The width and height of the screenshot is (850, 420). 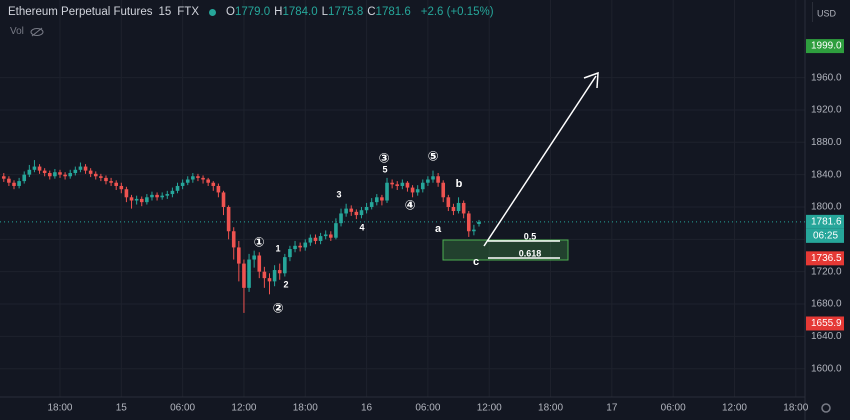 What do you see at coordinates (826, 408) in the screenshot?
I see `settings-icon` at bounding box center [826, 408].